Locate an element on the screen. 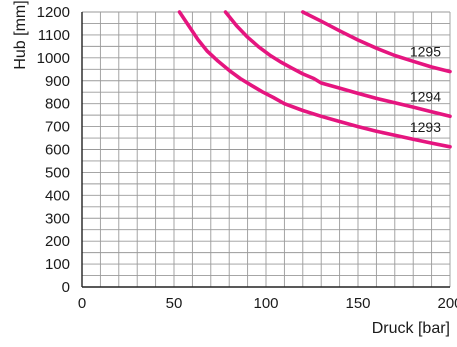 The image size is (457, 347). series-labels: 1293 1294 1295 is located at coordinates (425, 89).